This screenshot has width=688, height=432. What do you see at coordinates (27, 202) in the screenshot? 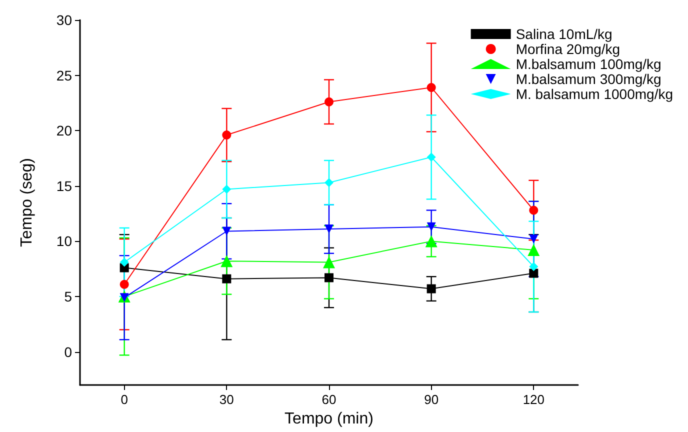
I see `y-axis-title: Tempo (seg)` at bounding box center [27, 202].